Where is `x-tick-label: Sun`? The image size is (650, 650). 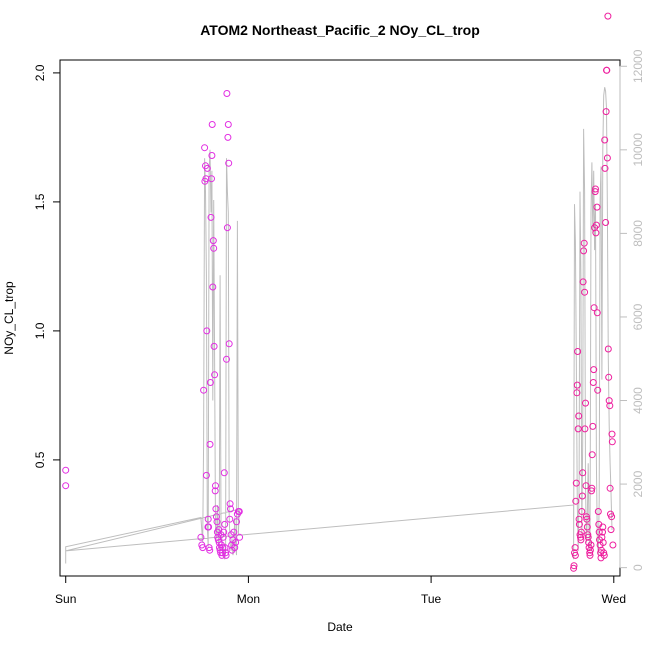 x-tick-label: Sun is located at coordinates (65, 599).